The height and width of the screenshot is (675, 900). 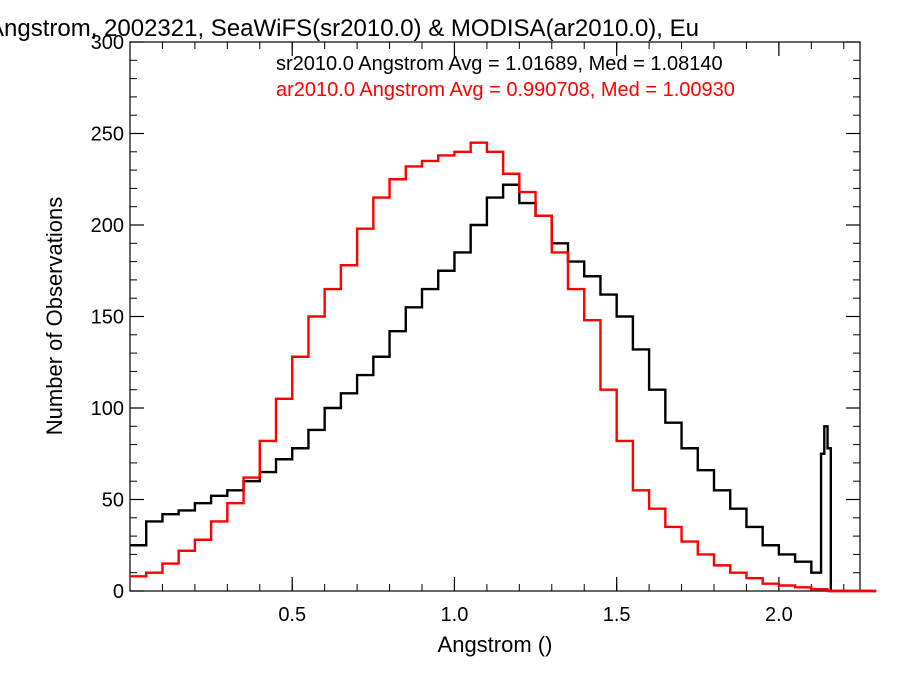 I want to click on x-tick-label: 0.5, so click(x=292, y=615).